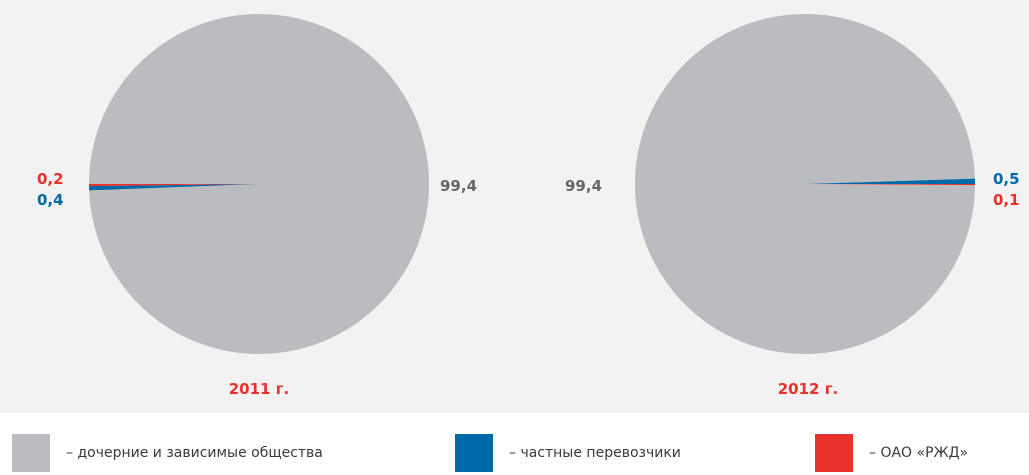 The width and height of the screenshot is (1029, 475). I want to click on legend-item-rzd: – ОАО «РЖД», so click(891, 453).